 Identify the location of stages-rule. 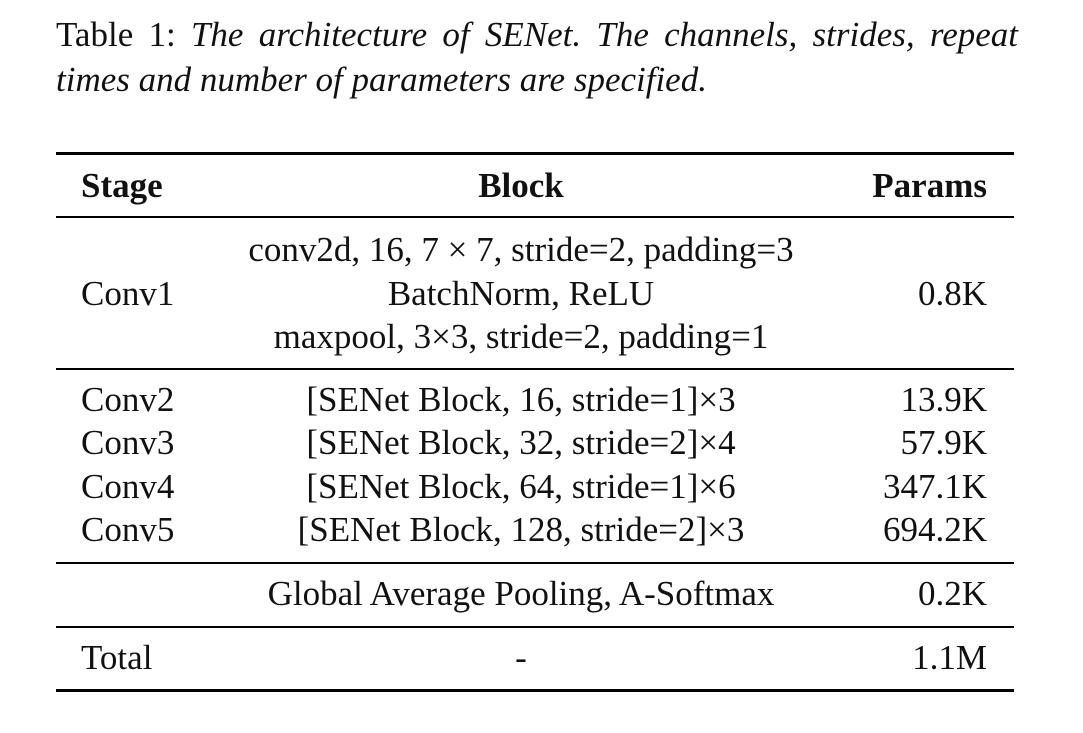
(535, 563).